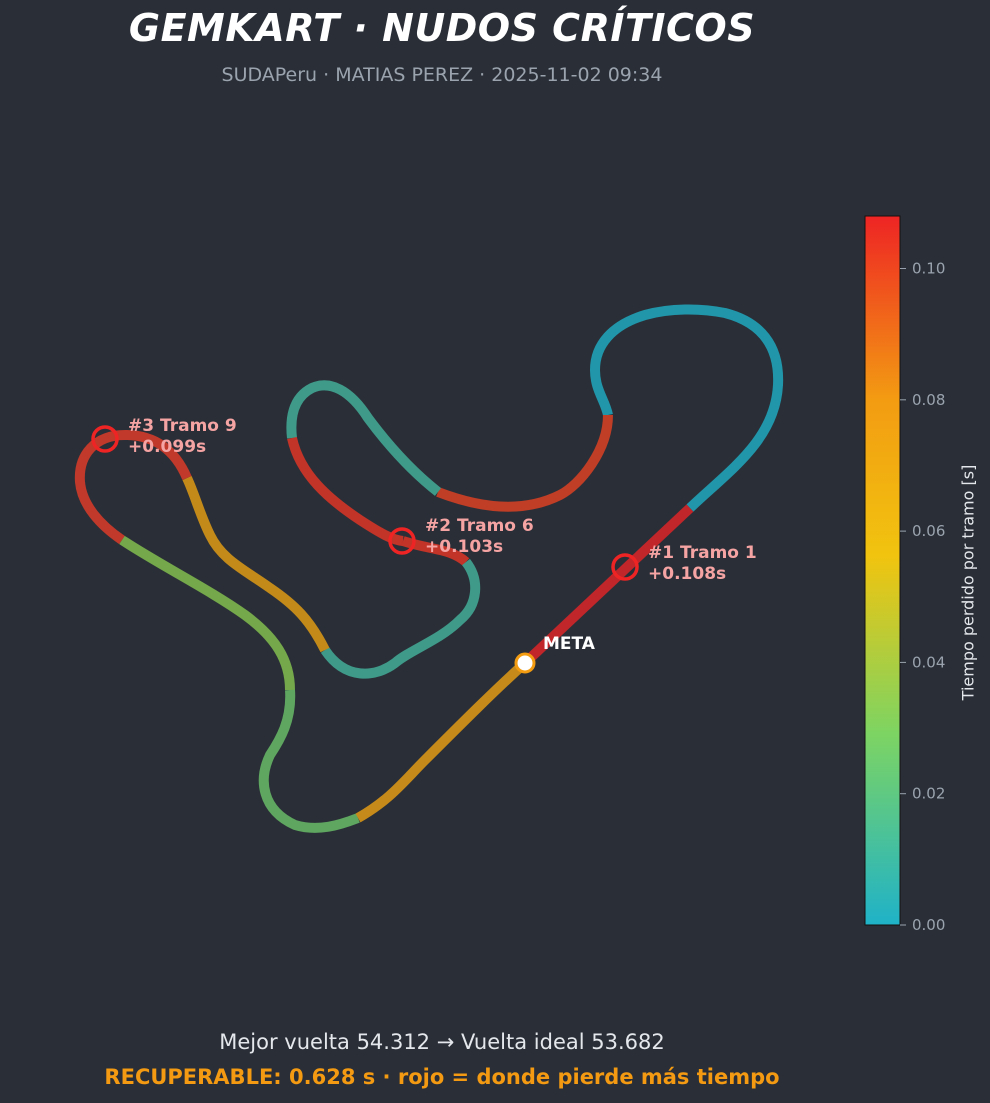 Image resolution: width=990 pixels, height=1103 pixels. I want to click on colorbar-label: Tiempo perdido por tramo [s], so click(968, 582).